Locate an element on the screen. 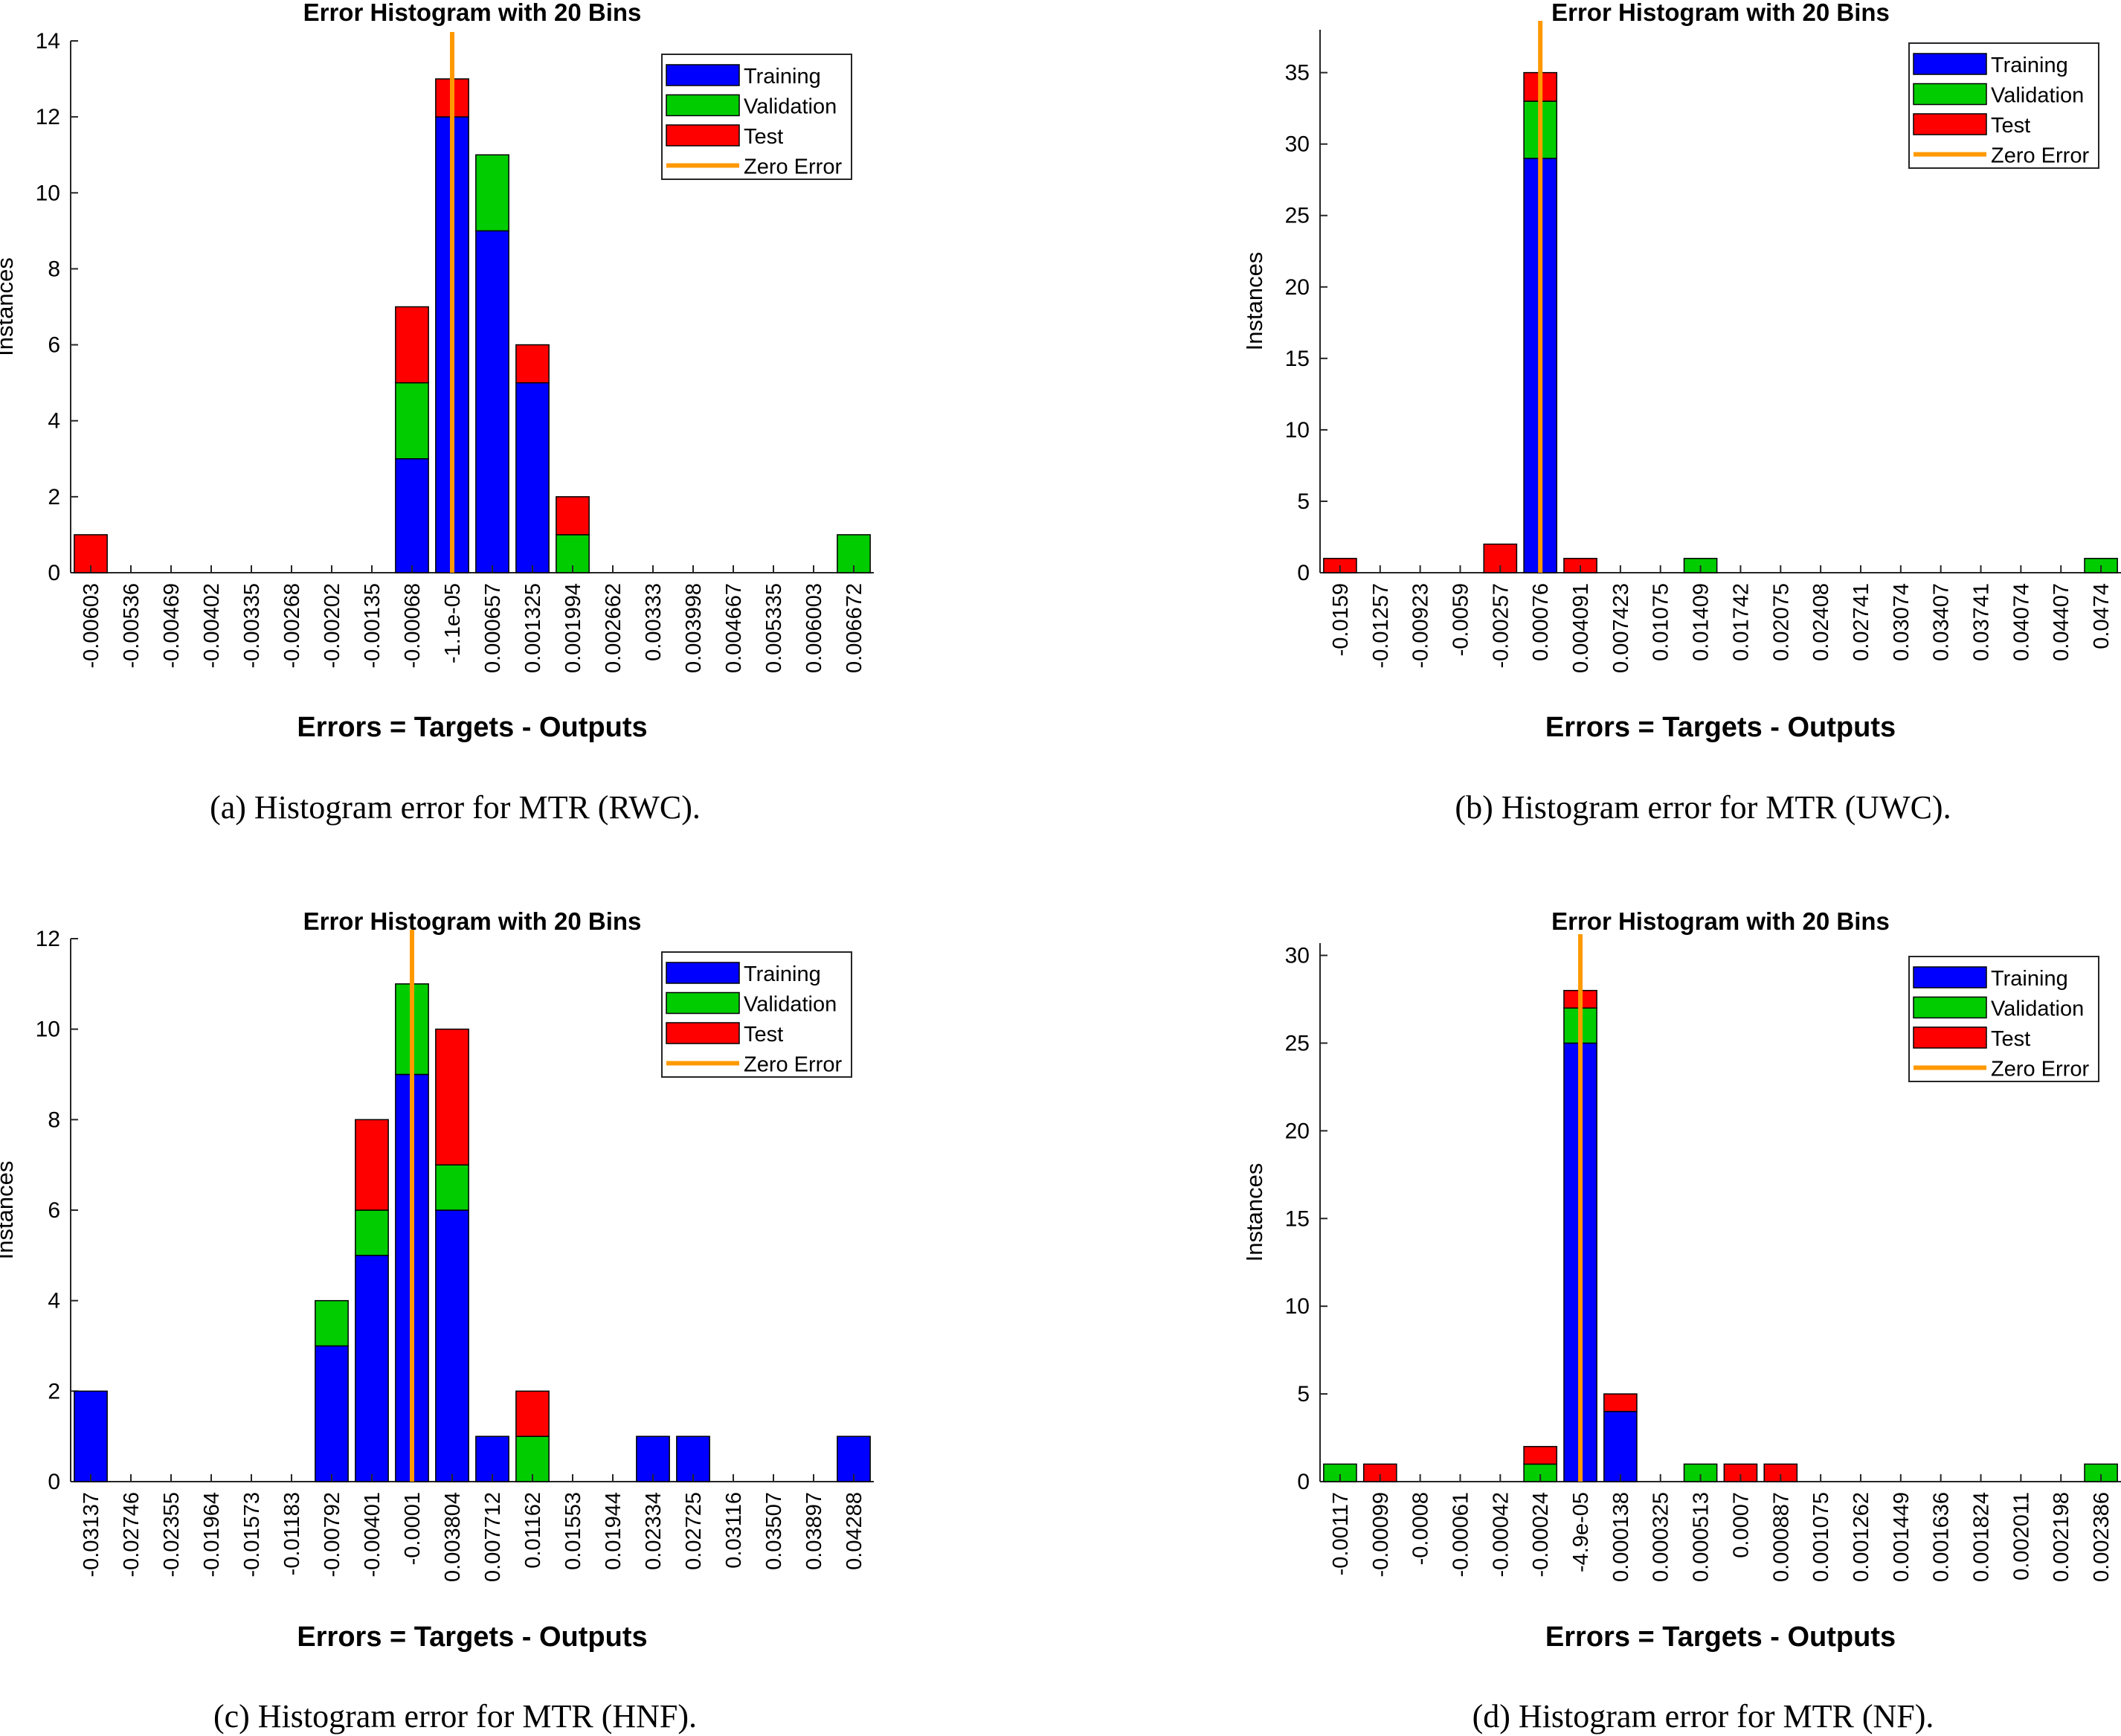  x-tick-label: 0.04074 is located at coordinates (2021, 622).